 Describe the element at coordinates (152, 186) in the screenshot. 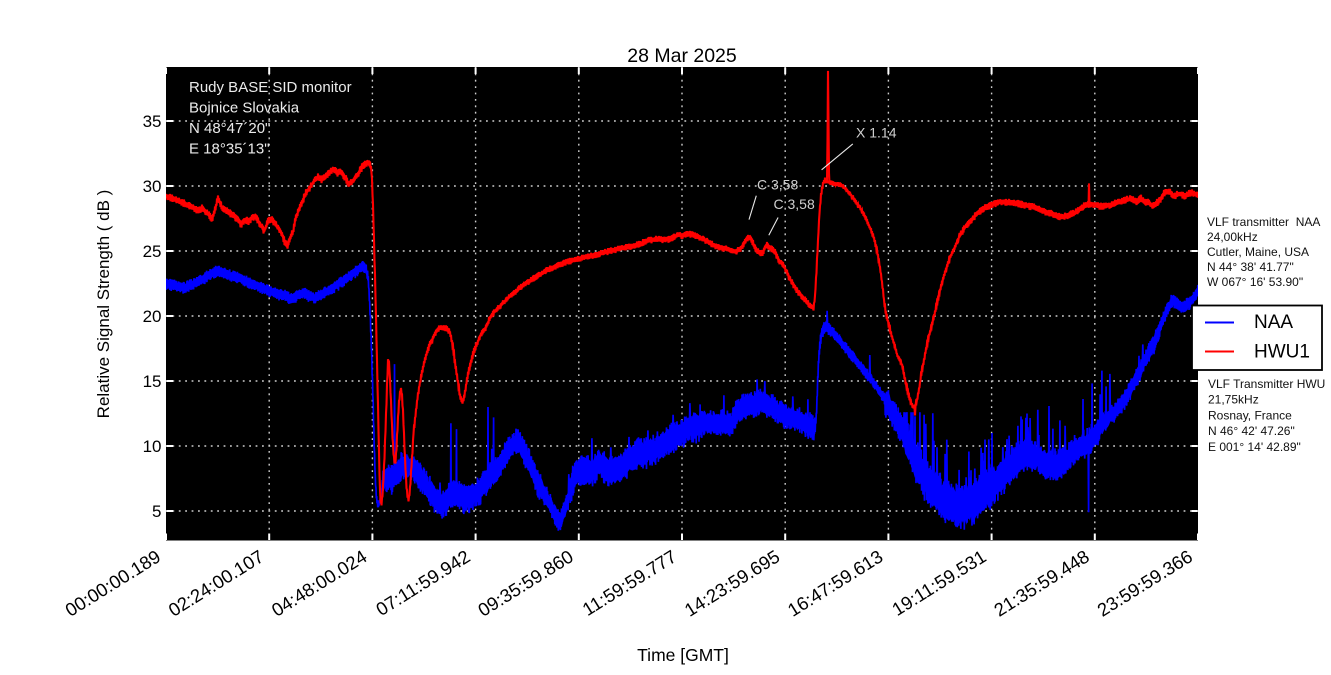

I see `svg-text: 30` at that location.